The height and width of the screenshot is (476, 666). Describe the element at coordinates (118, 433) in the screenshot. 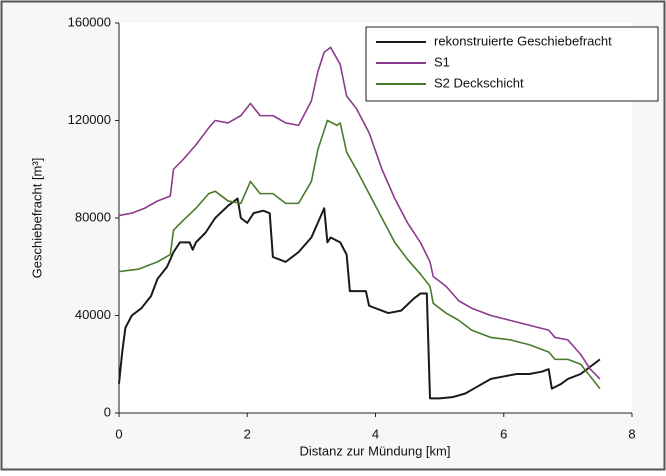

I see `x-tick-label: 0` at that location.